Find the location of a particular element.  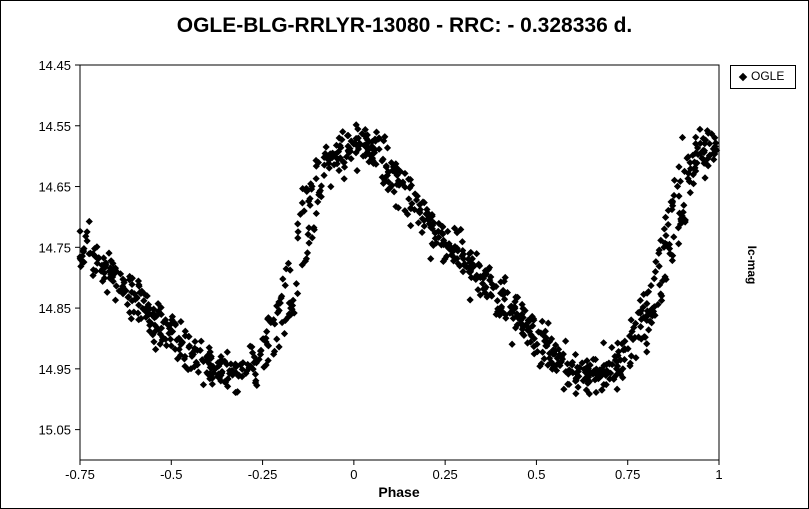

y-tick-label: 14.85 is located at coordinates (54, 308).